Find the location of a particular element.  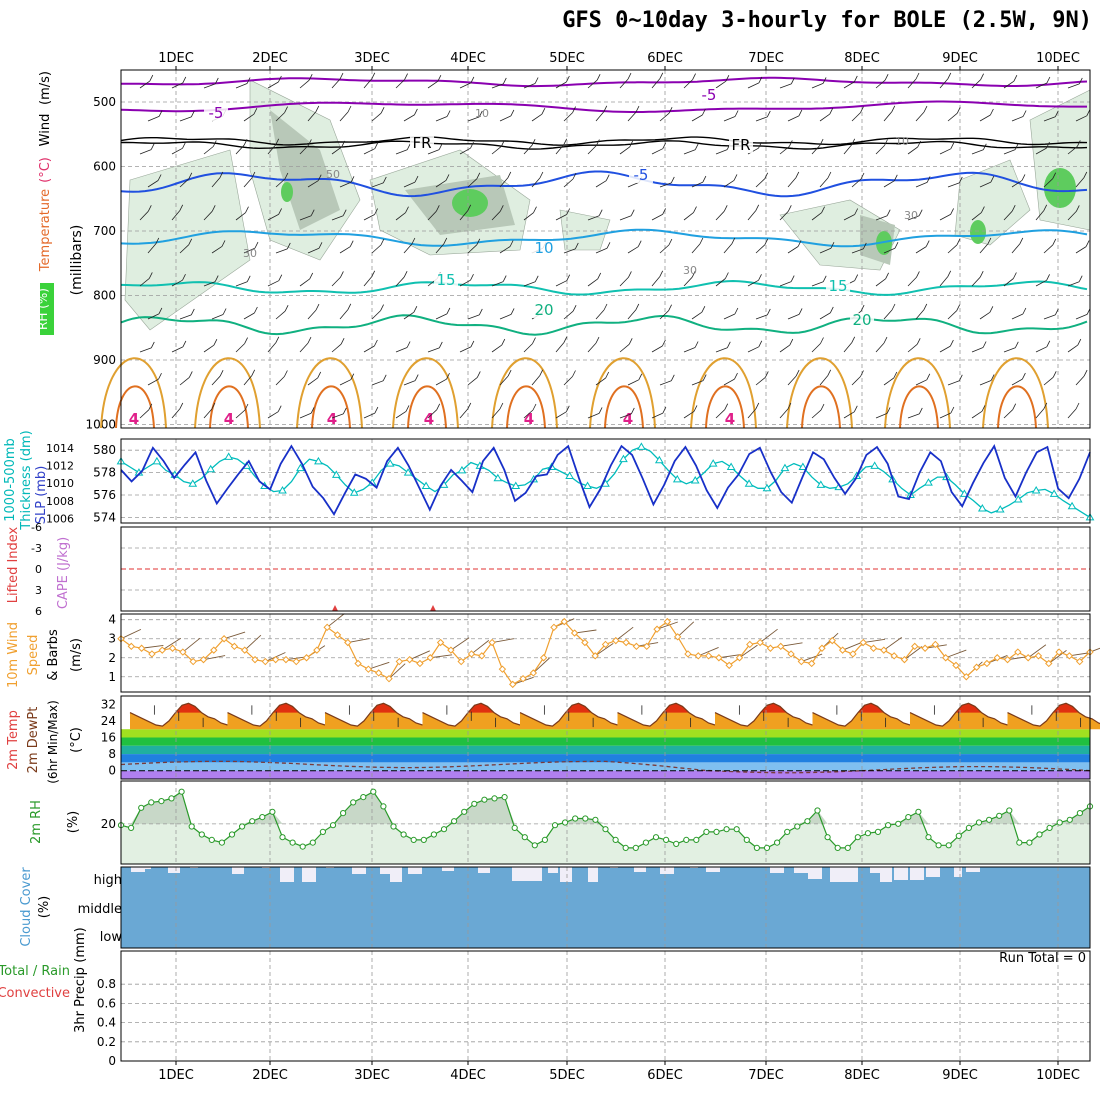

th-ytick-right-4: 1006 is located at coordinates (60, 519).